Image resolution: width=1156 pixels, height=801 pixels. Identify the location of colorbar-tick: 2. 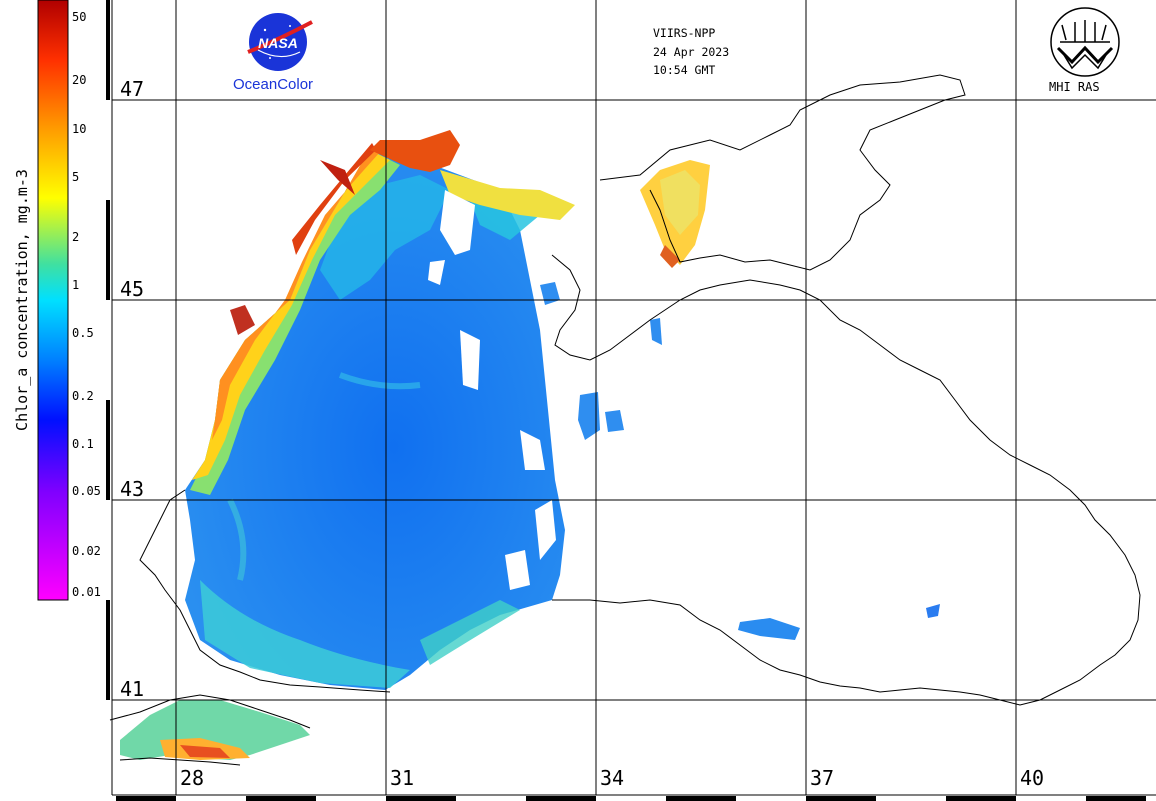
(76, 237).